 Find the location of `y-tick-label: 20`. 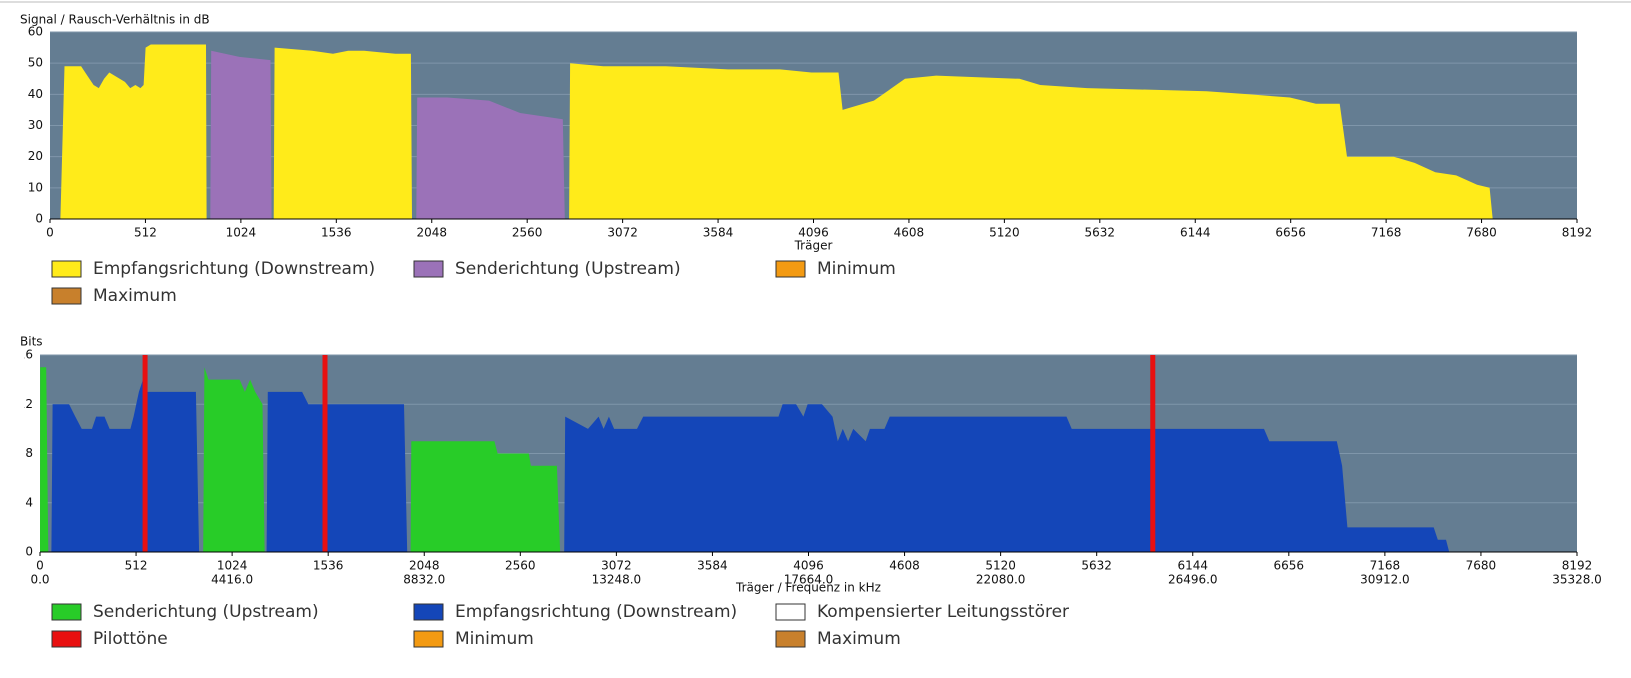

y-tick-label: 20 is located at coordinates (35, 156).